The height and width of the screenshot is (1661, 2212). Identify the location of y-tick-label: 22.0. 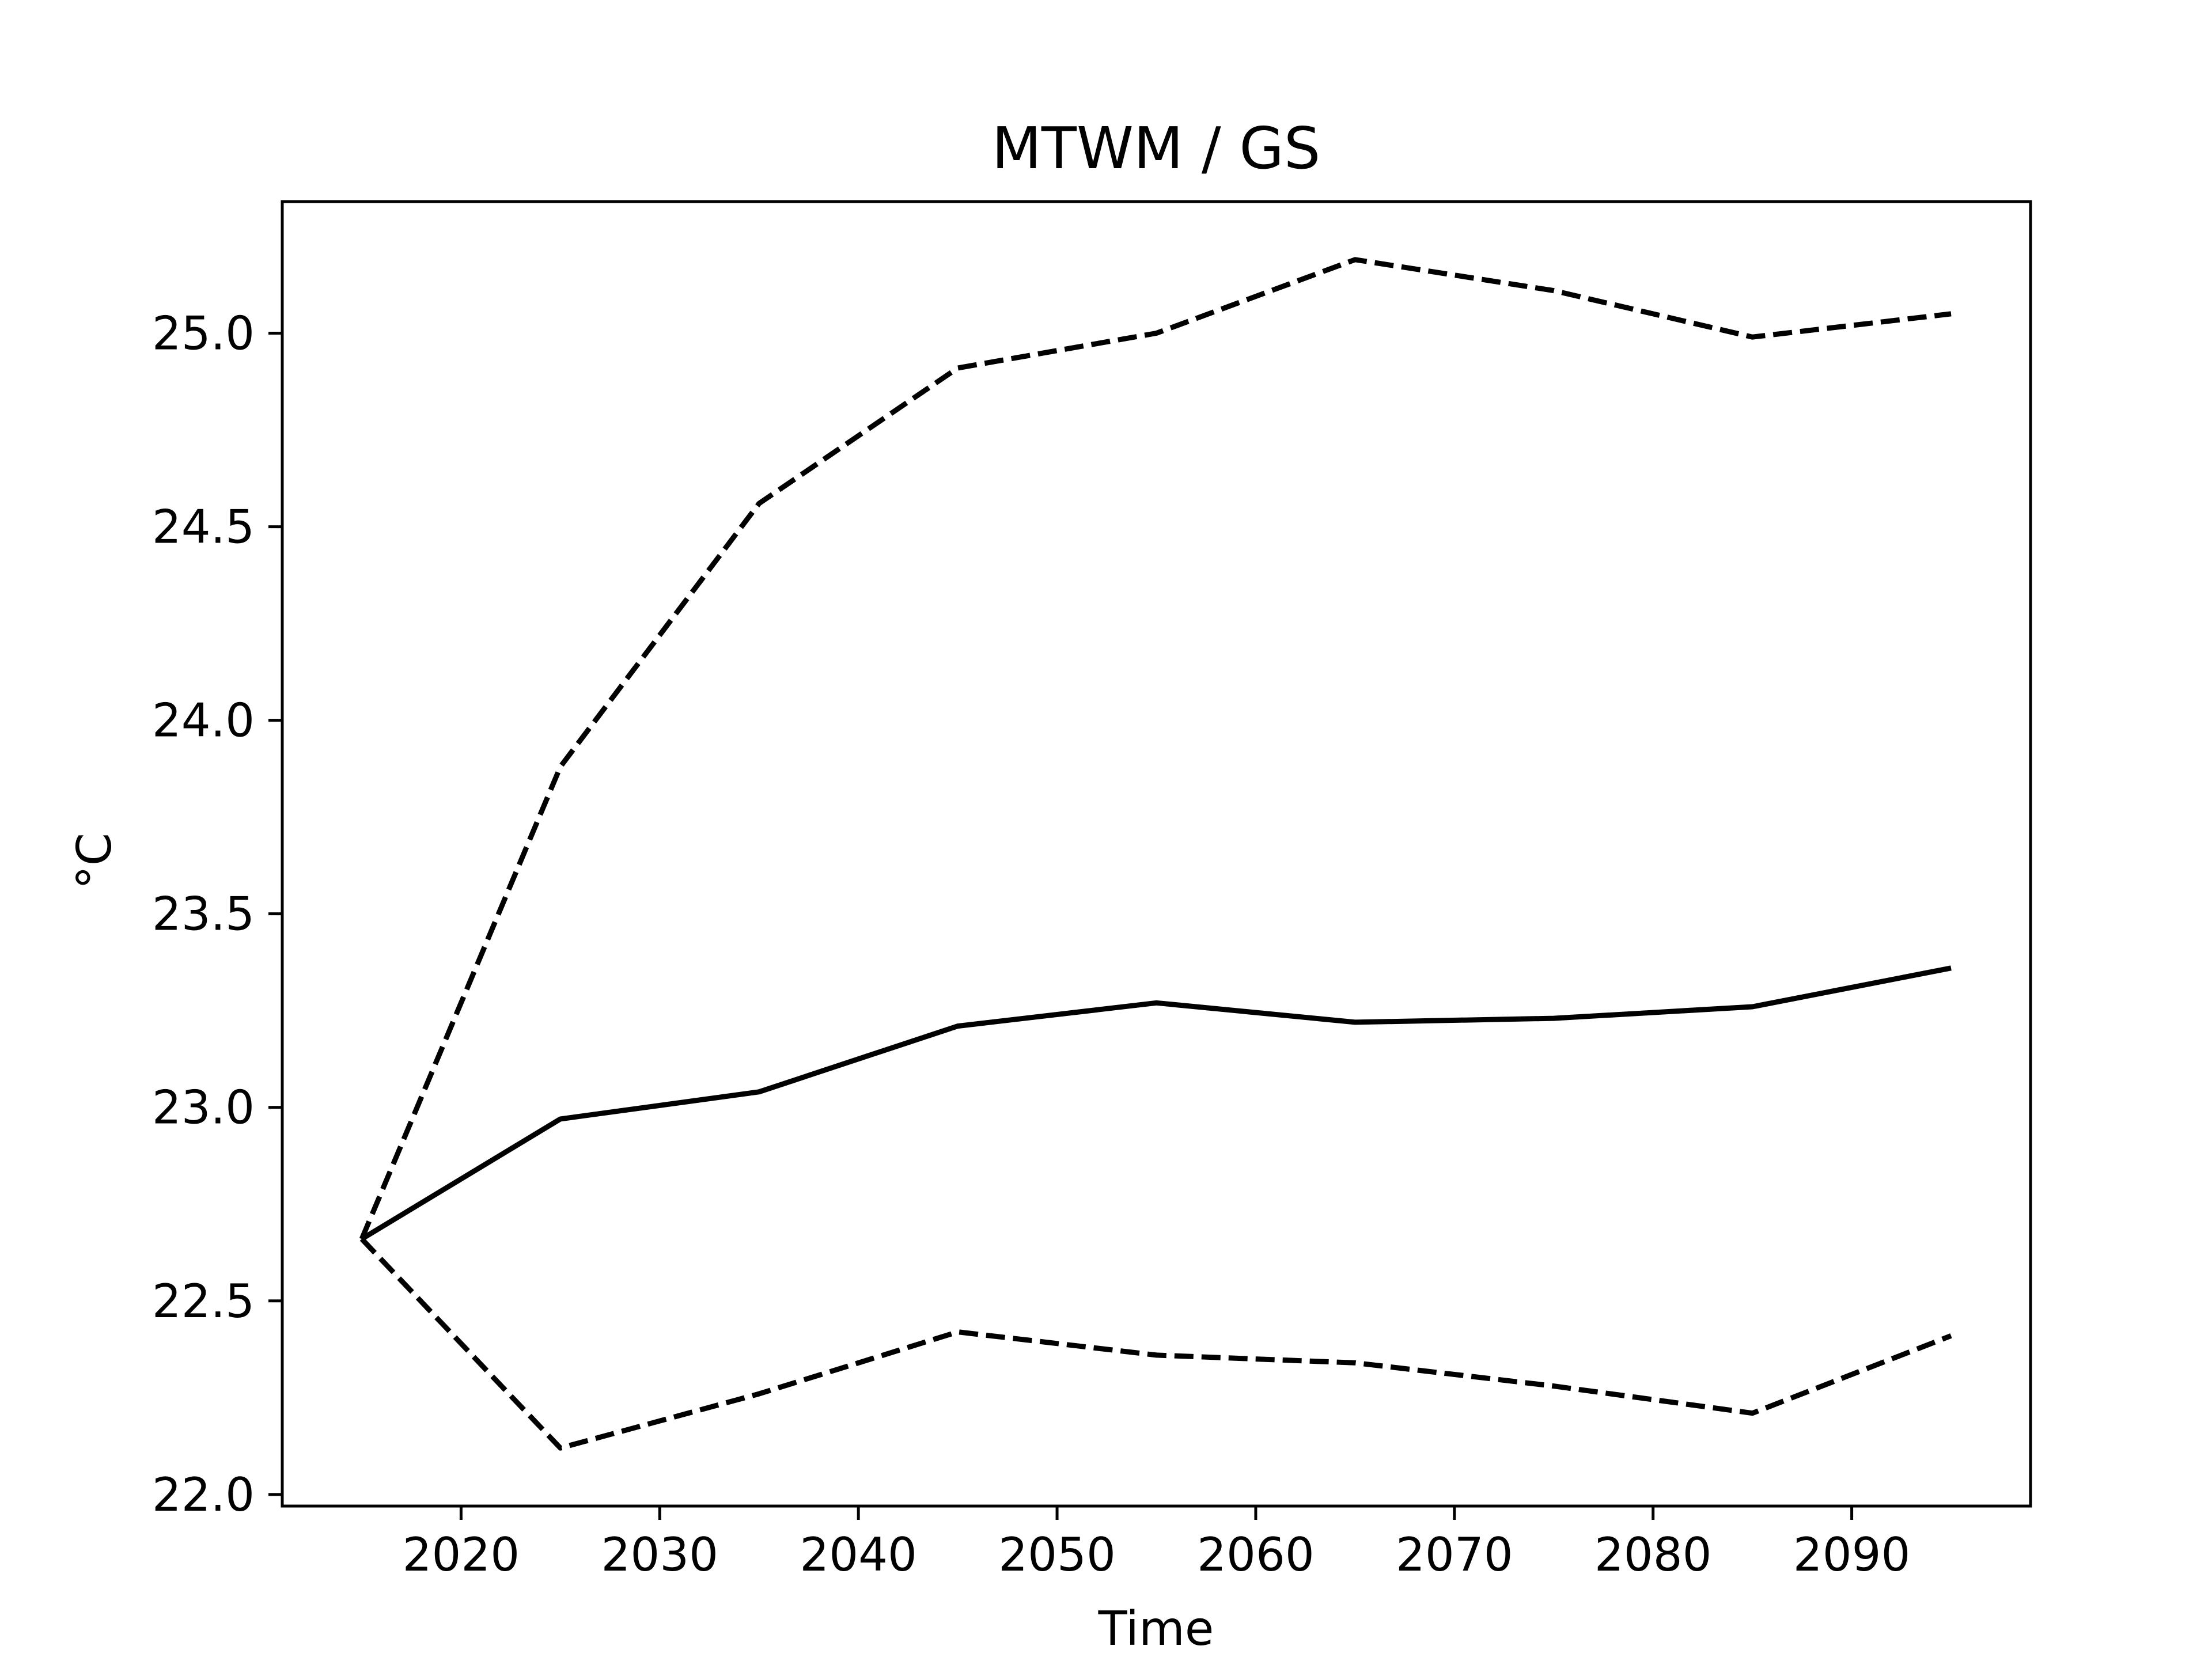
(203, 1495).